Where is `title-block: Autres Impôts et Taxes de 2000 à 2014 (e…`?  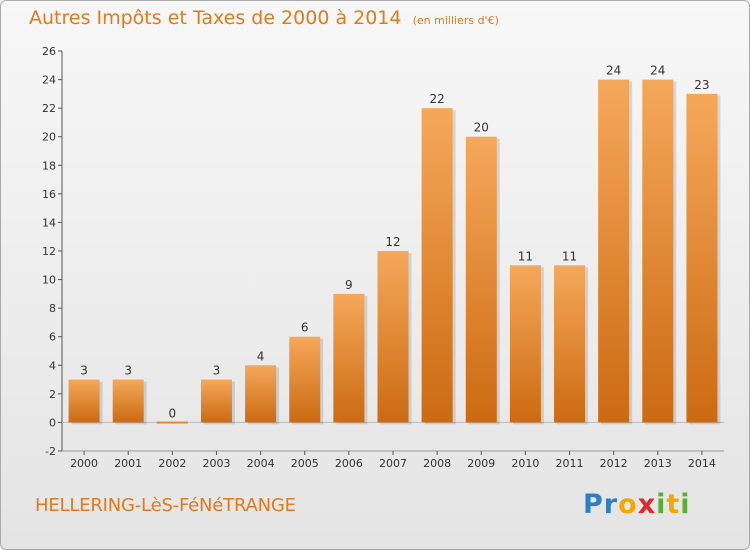
title-block: Autres Impôts et Taxes de 2000 à 2014 (e… is located at coordinates (264, 18).